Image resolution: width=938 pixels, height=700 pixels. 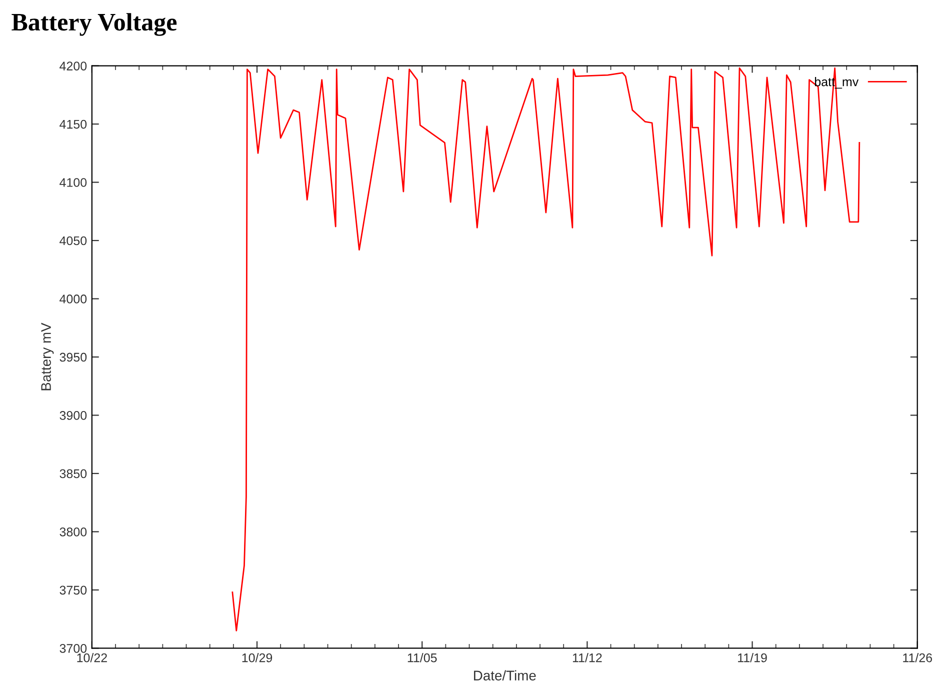 I want to click on x-axis-title: Date/Time, so click(x=505, y=675).